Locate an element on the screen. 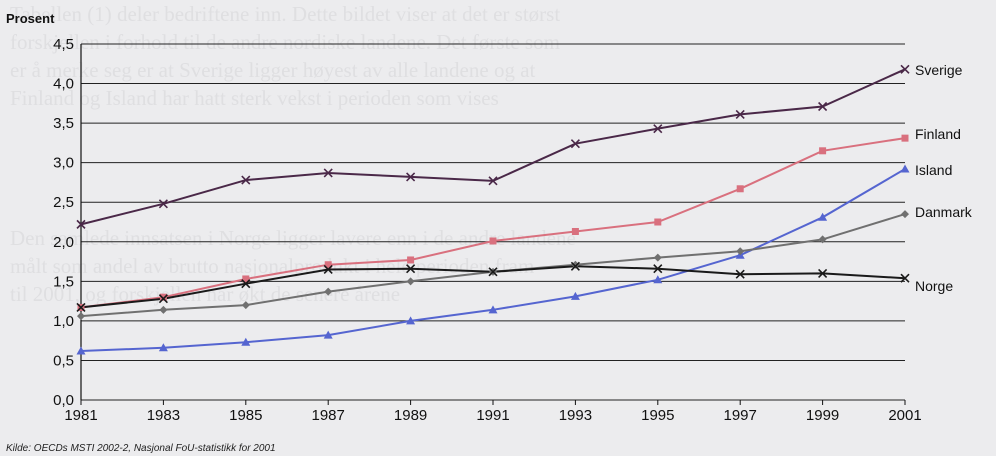 The image size is (996, 456). y-tick-label: 2,0 is located at coordinates (63, 242).